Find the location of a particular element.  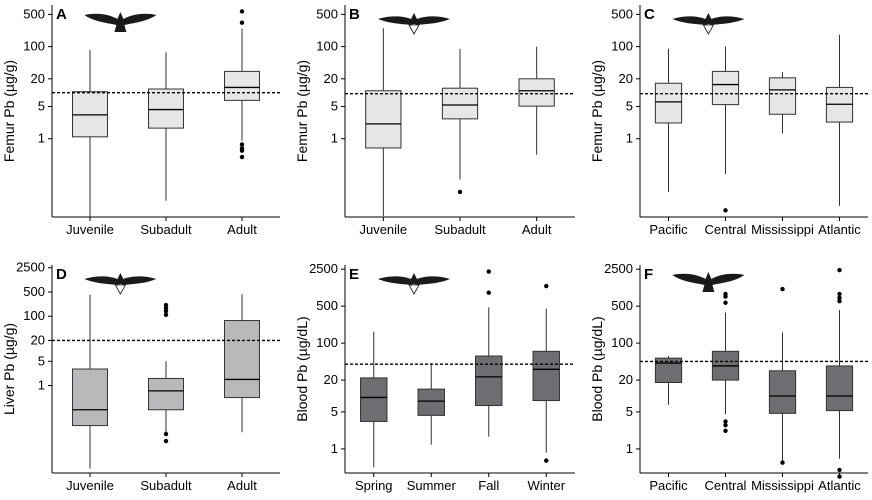

x-tick-label: Summer is located at coordinates (432, 485).